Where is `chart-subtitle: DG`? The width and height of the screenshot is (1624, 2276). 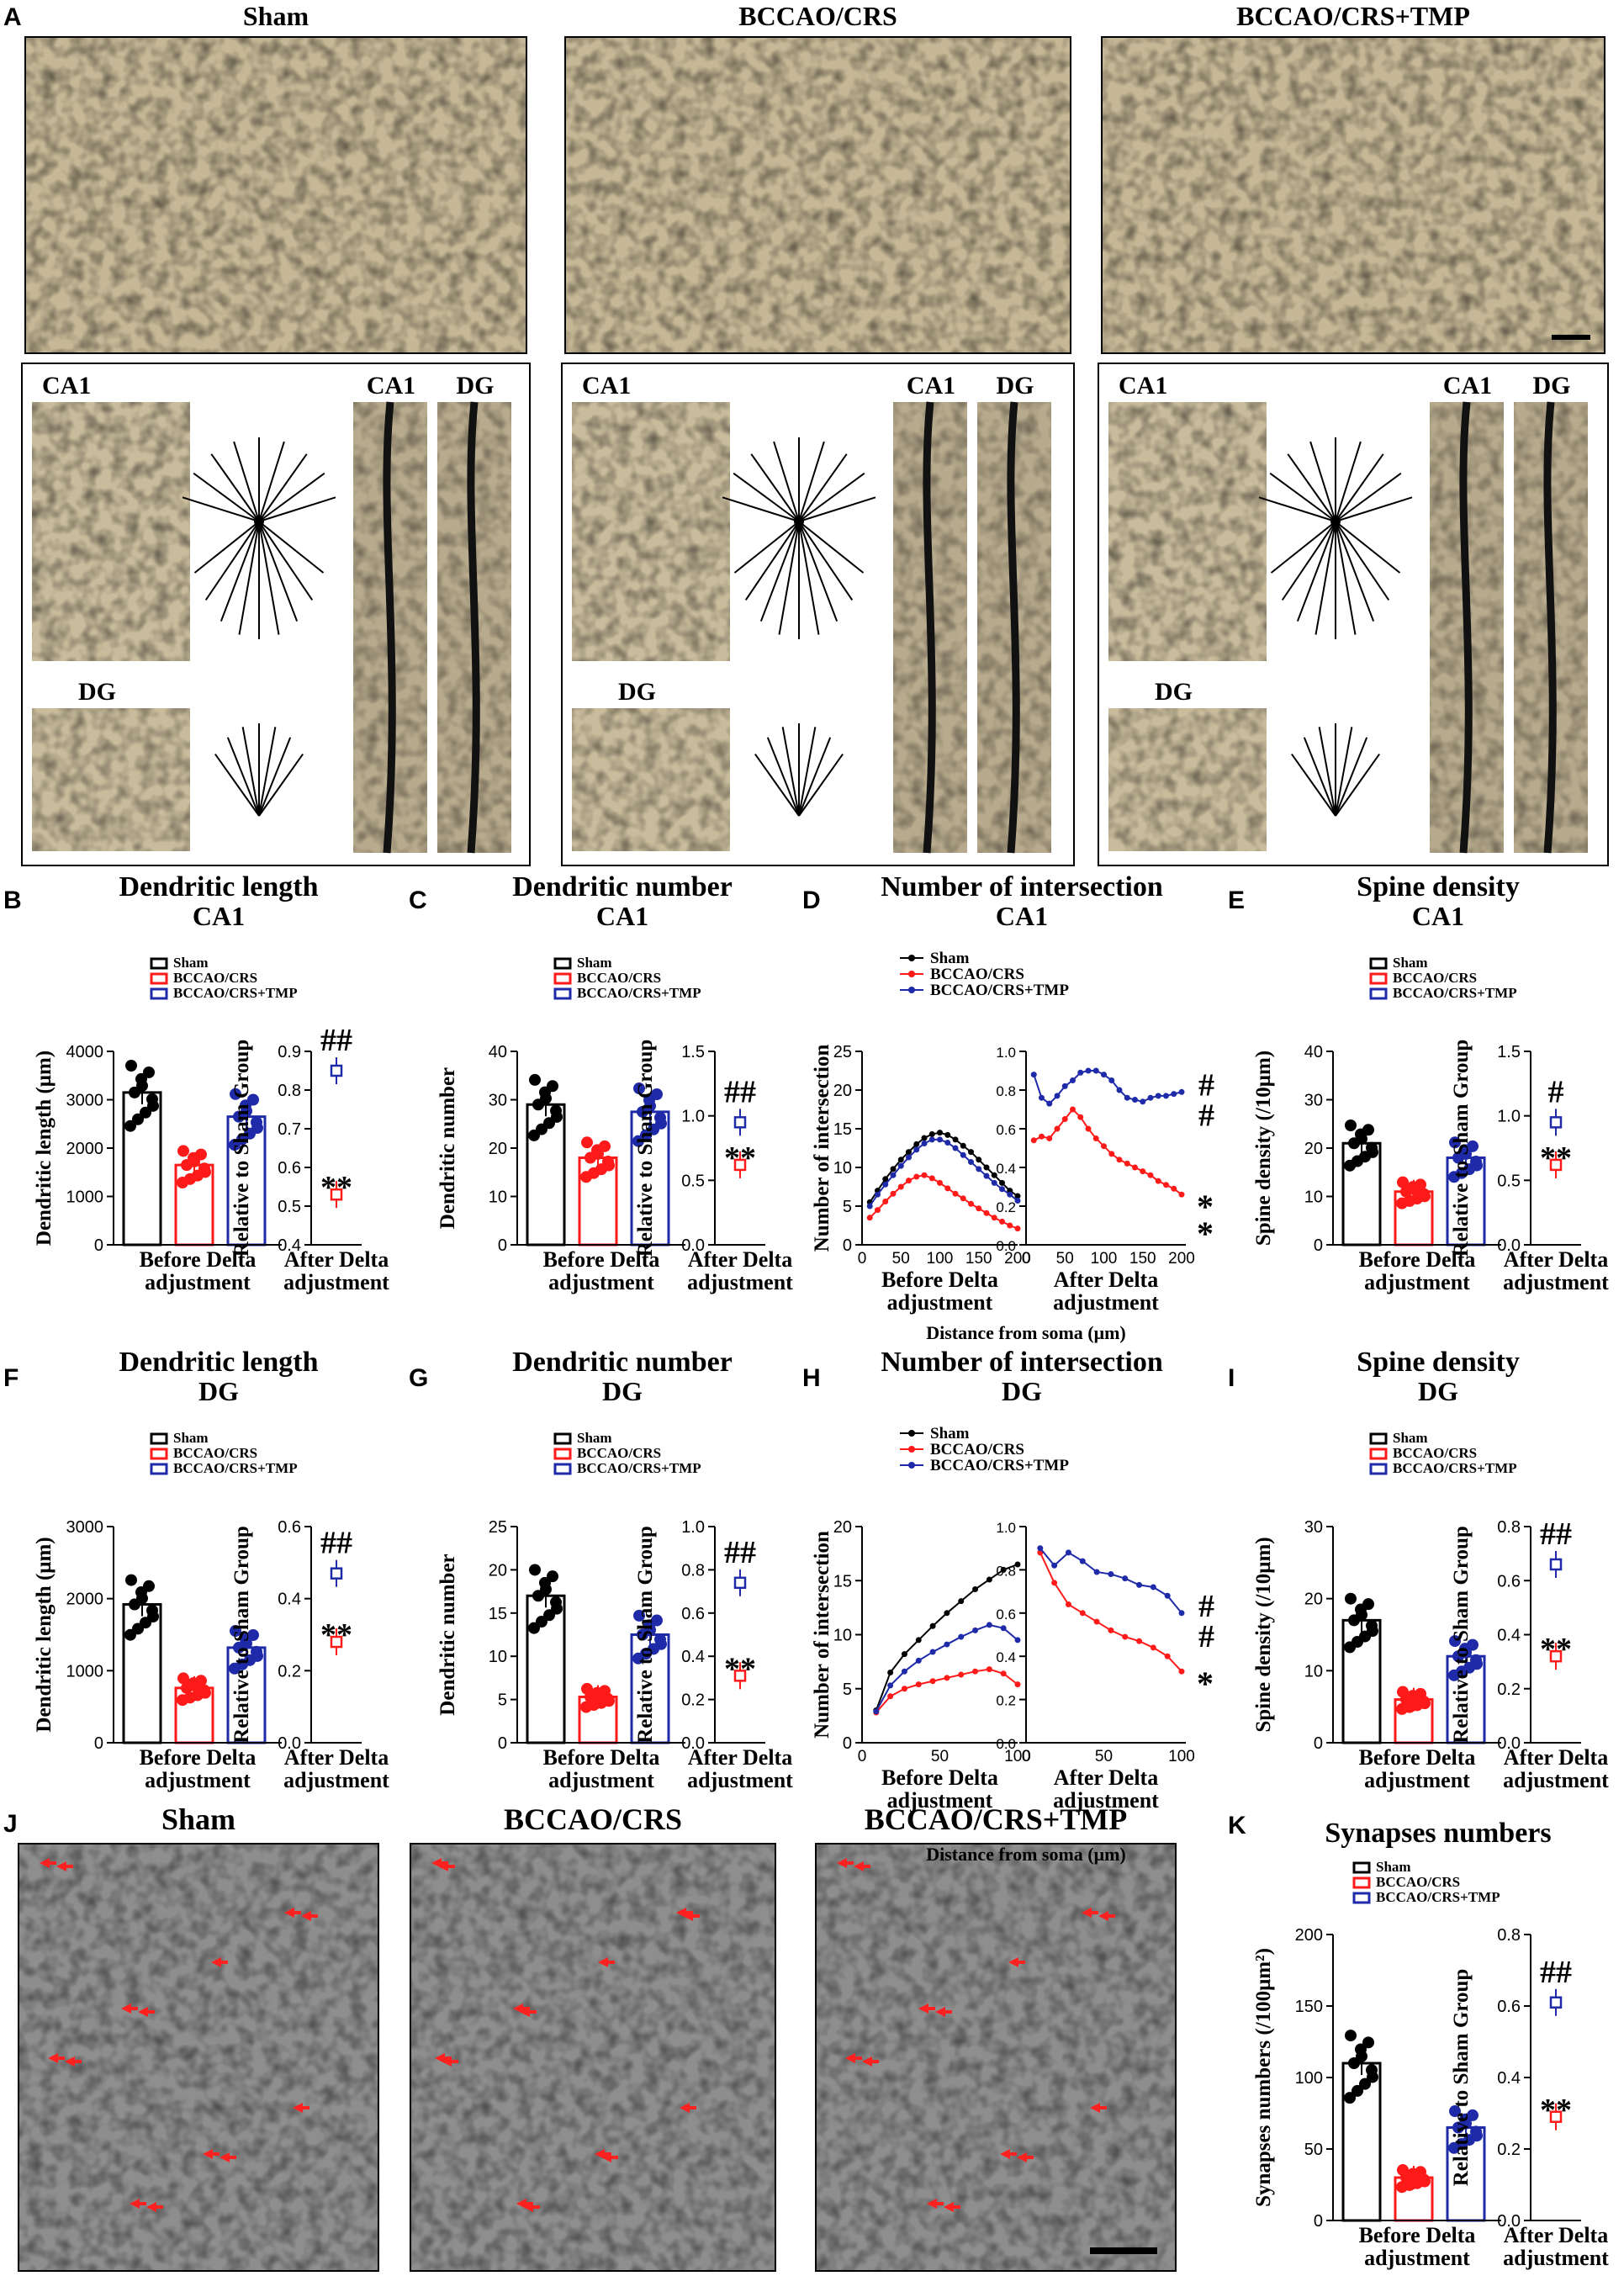
chart-subtitle: DG is located at coordinates (1438, 1391).